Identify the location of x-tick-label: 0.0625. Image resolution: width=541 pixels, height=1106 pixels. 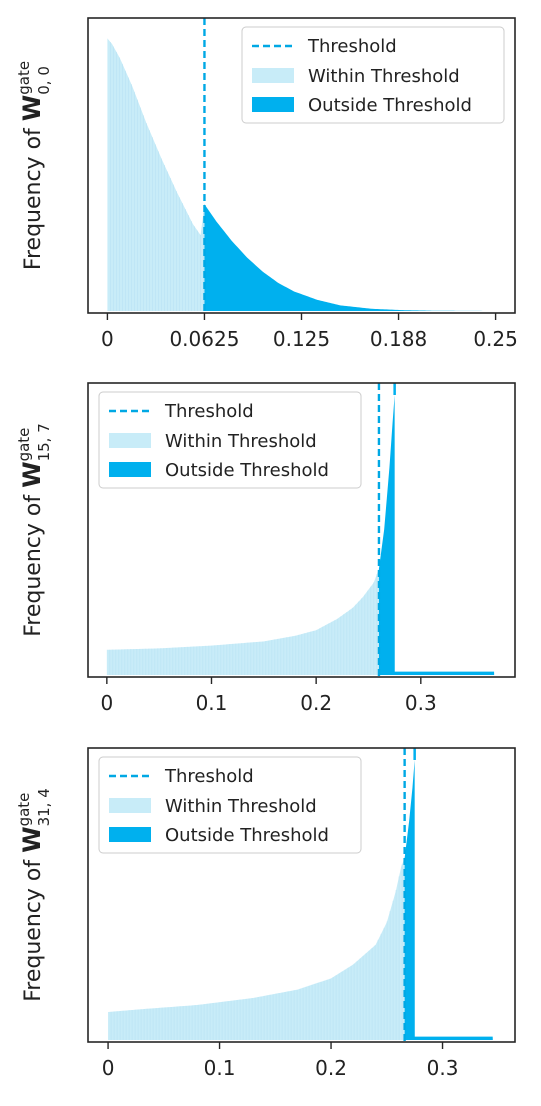
(204, 339).